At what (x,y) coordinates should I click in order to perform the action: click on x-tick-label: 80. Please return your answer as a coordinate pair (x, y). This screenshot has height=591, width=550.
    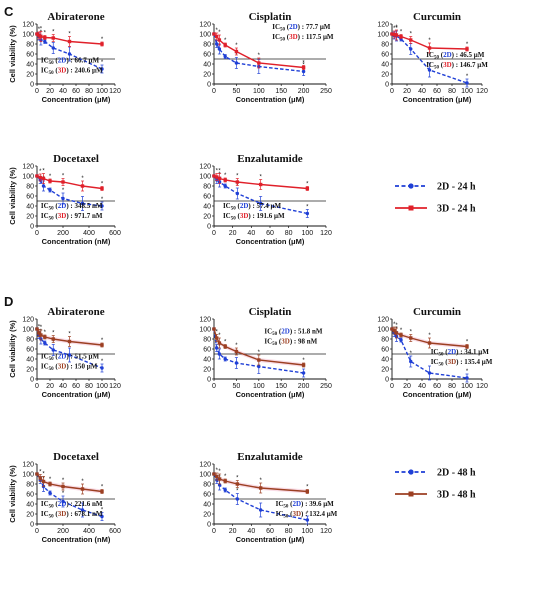
    Looking at the image, I should click on (452, 91).